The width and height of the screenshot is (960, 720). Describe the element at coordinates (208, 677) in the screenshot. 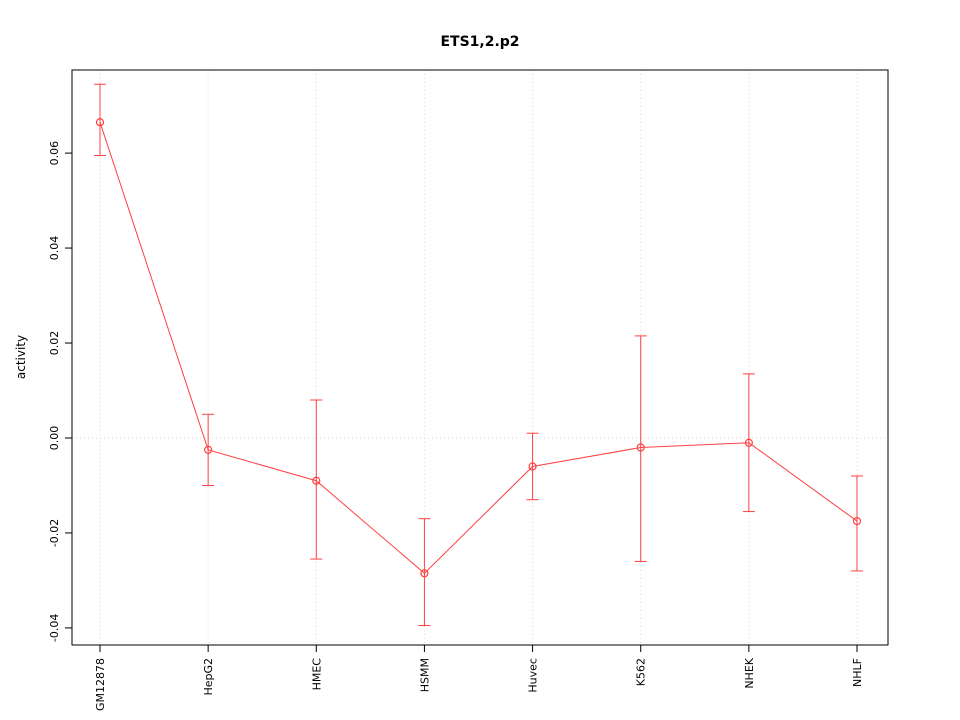

I see `x-tick-label: HepG2` at that location.